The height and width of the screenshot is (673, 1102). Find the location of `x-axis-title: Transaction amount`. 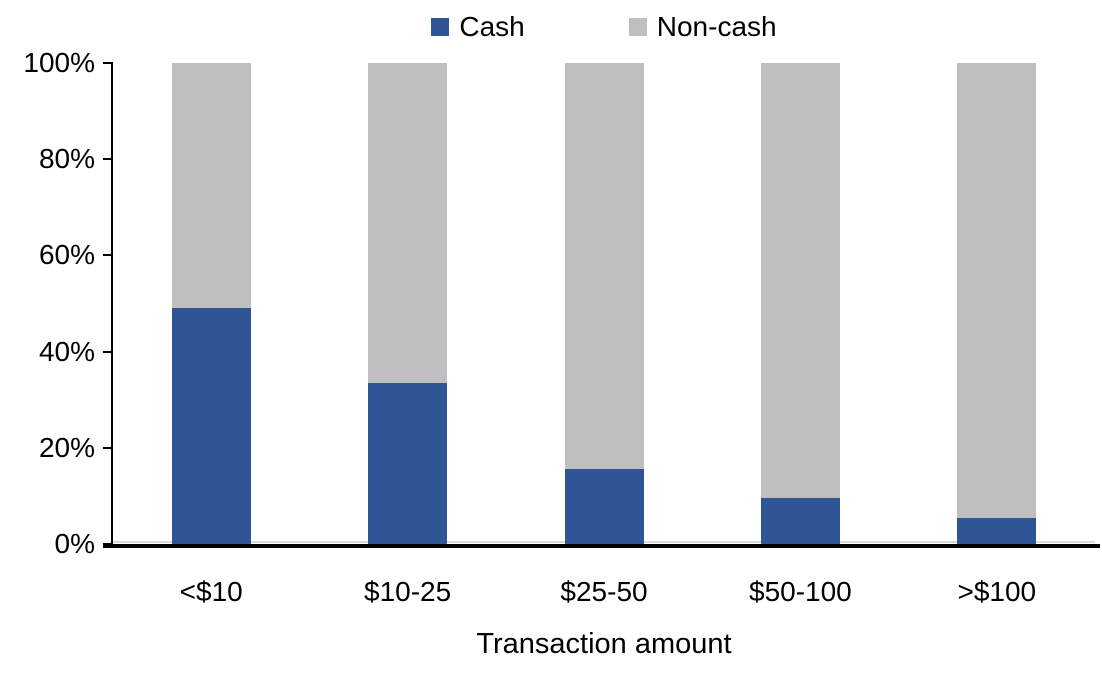

x-axis-title: Transaction amount is located at coordinates (604, 644).